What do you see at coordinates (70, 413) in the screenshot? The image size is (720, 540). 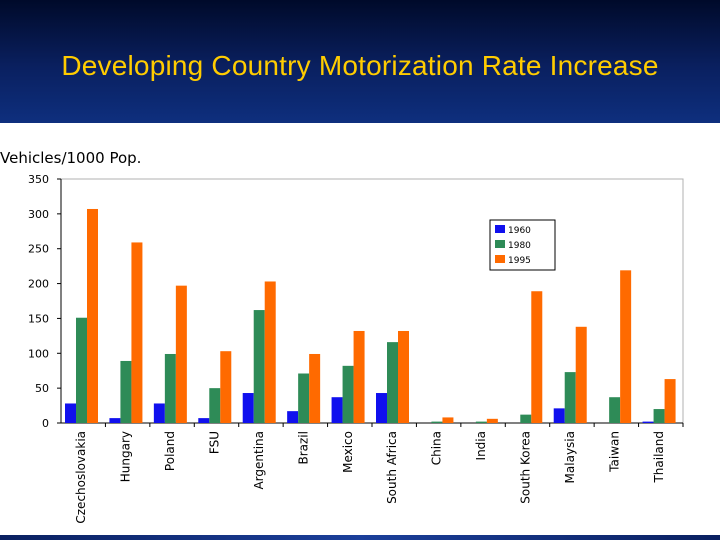 I see `bar-1960-czechoslovakia` at bounding box center [70, 413].